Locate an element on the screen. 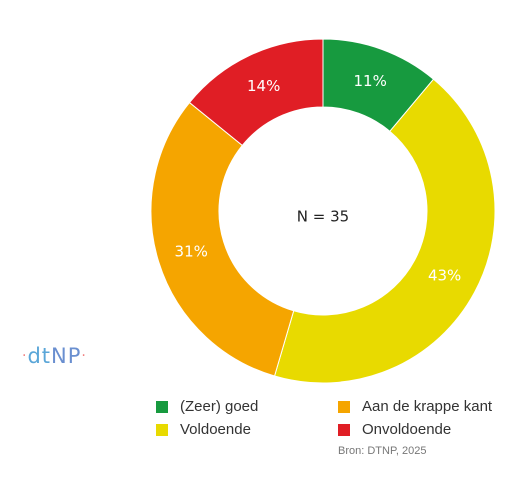 This screenshot has height=495, width=520. slice-onvoldoende is located at coordinates (256, 92).